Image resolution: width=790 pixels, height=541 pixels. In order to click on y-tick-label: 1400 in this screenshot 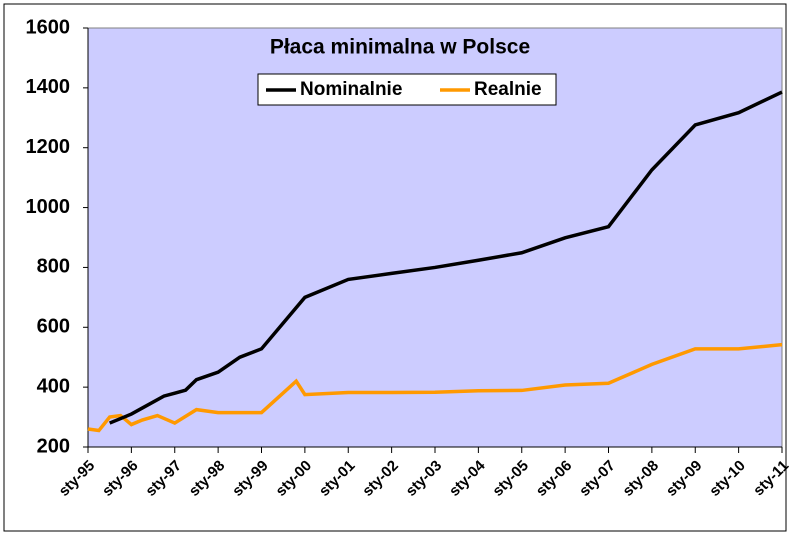, I will do `click(48, 87)`.